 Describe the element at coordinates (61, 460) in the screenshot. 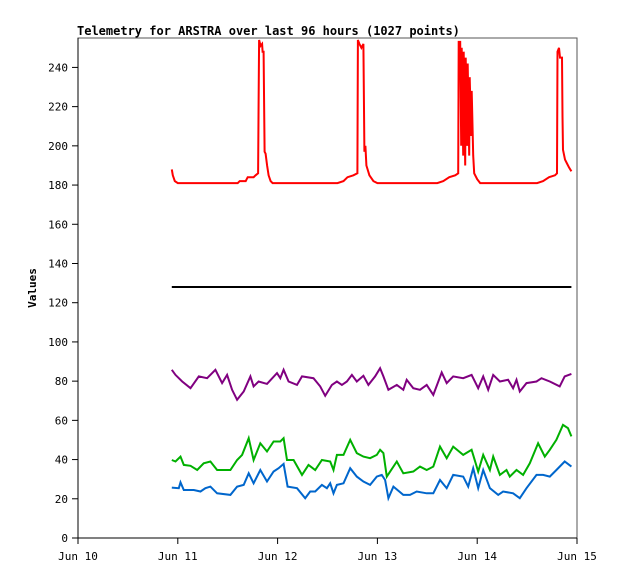

I see `y-tick-label: 40` at that location.